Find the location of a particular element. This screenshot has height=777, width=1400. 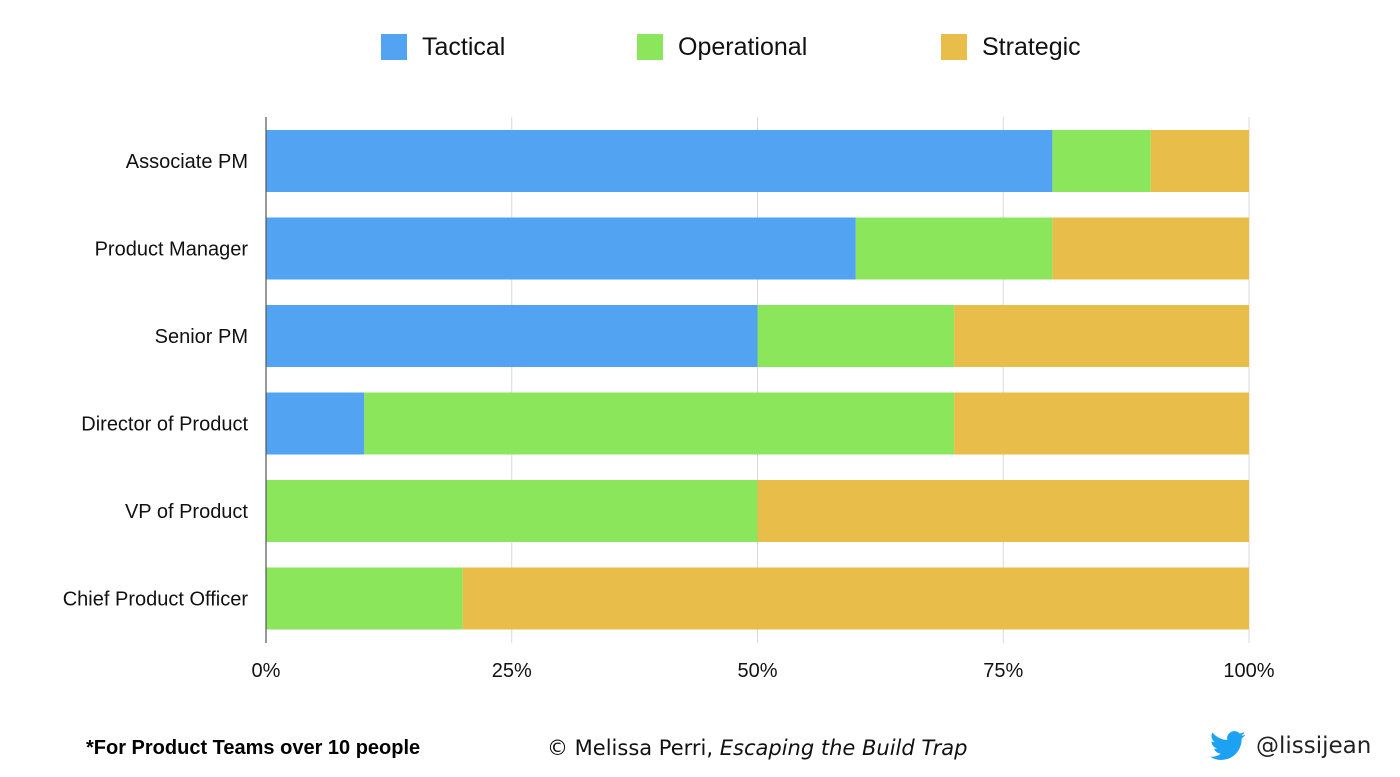

y-category-label-product-manager: Product Manager is located at coordinates (172, 250).